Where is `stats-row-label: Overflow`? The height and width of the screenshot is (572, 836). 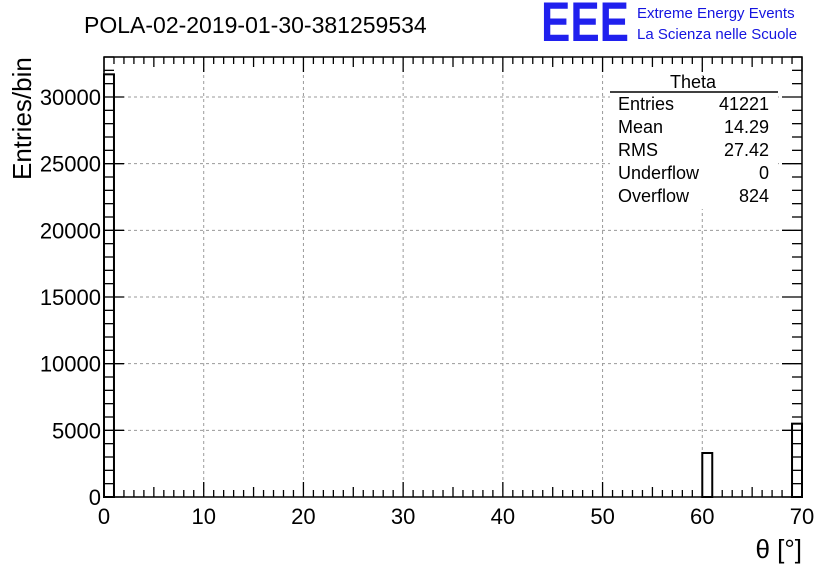
stats-row-label: Overflow is located at coordinates (654, 196).